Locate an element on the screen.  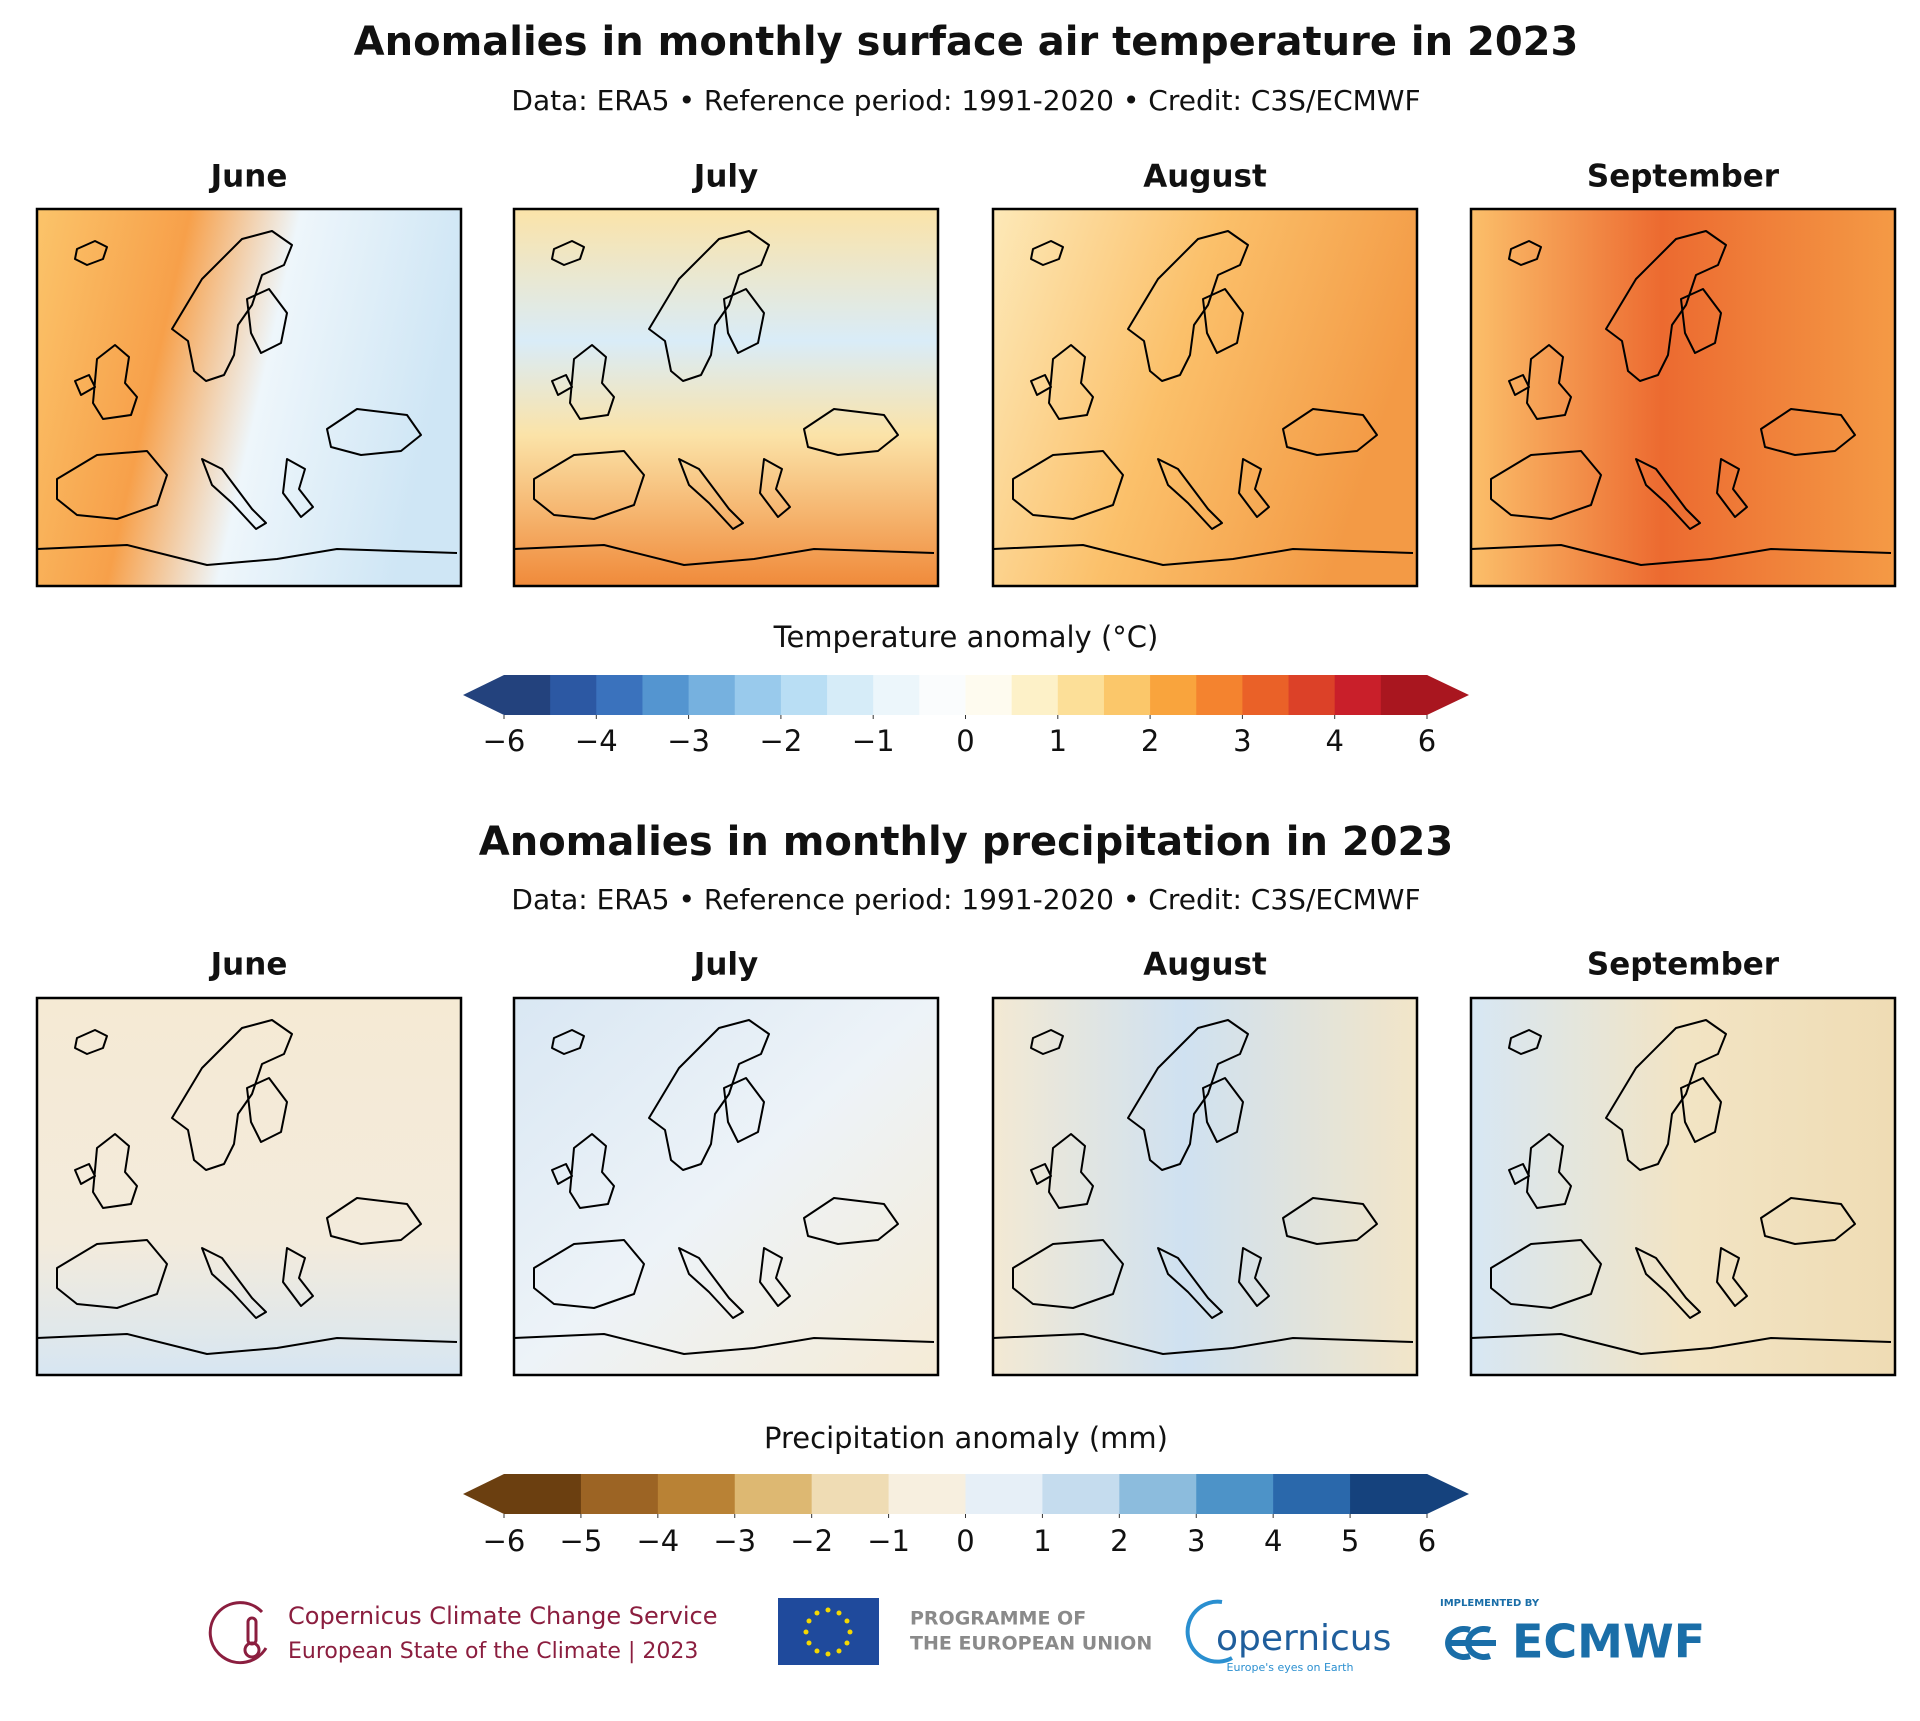
colorbar-tick-label: 6 is located at coordinates (1427, 1541).